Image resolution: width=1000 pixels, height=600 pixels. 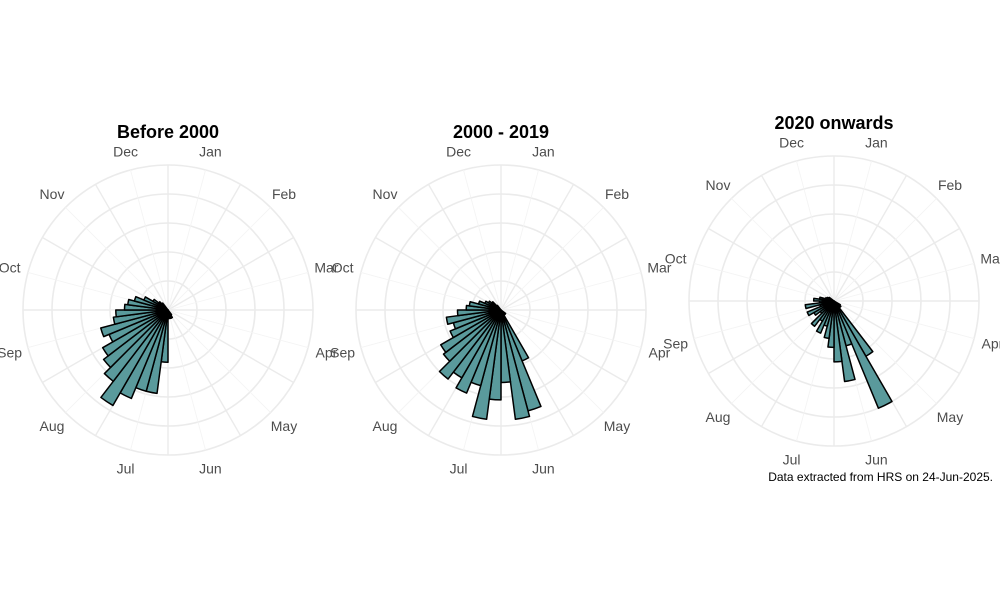 I want to click on chart-title: 2020 onwards, so click(x=833, y=123).